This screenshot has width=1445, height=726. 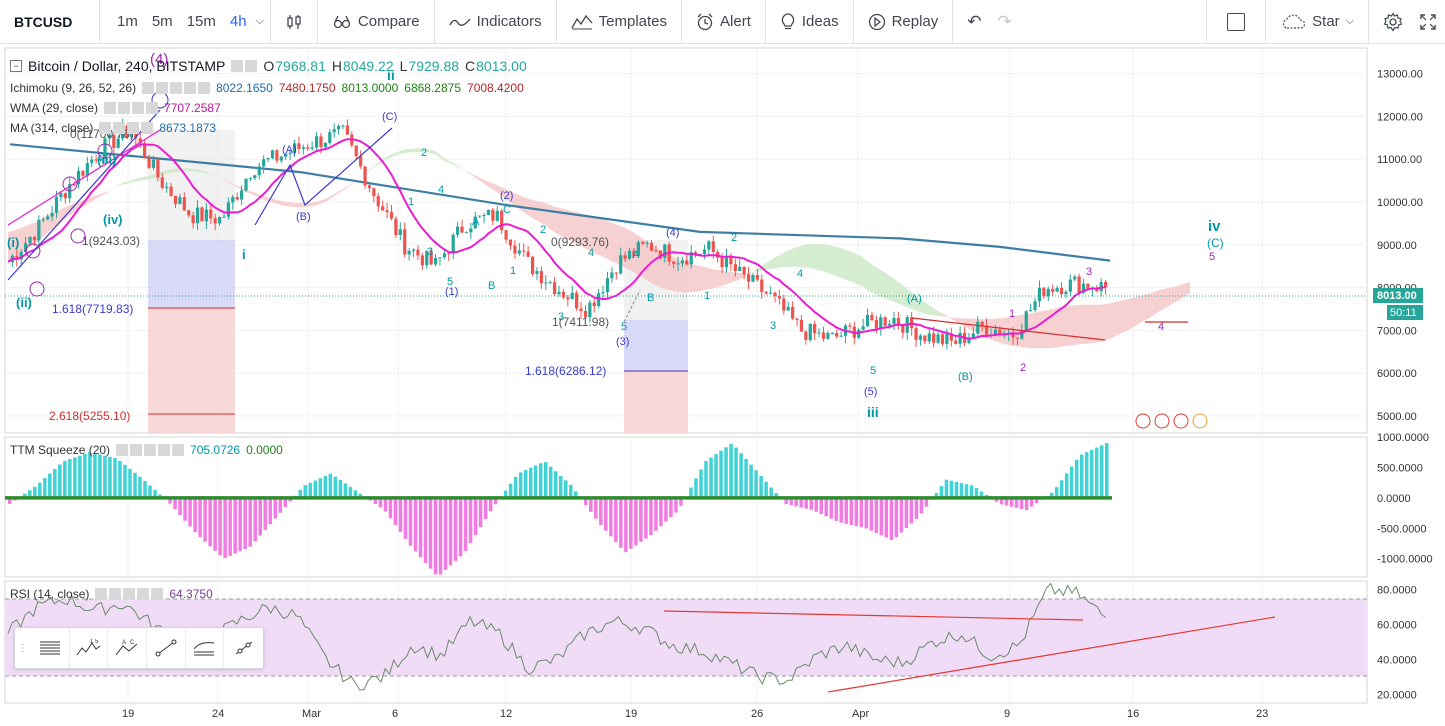 I want to click on templates-label: Templates, so click(x=633, y=21).